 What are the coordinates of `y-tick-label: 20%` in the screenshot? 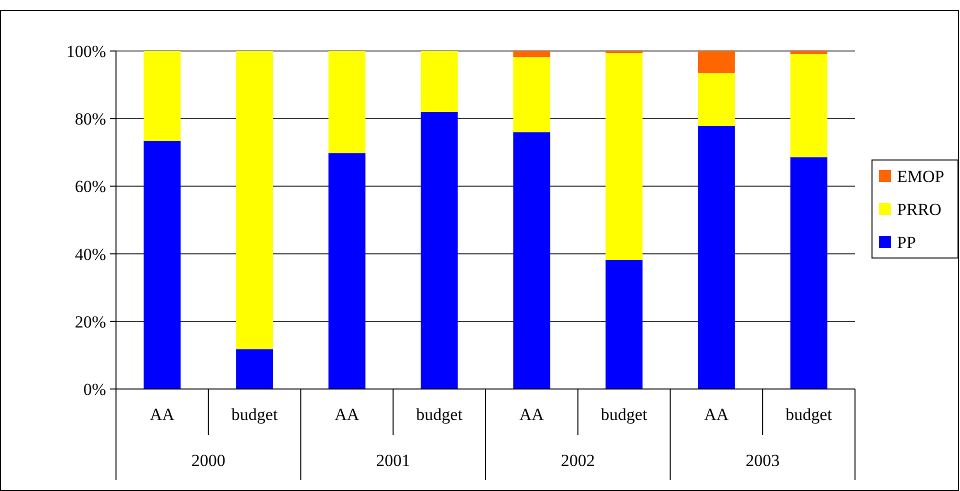 It's located at (90, 322).